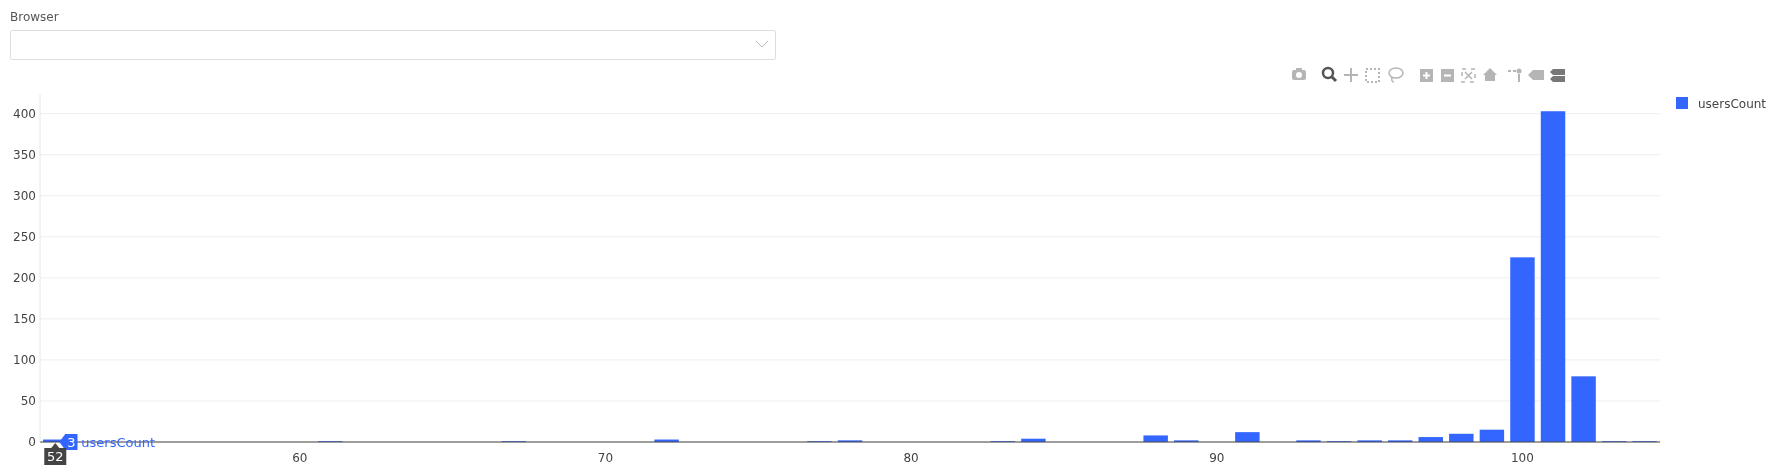 The image size is (1789, 475). Describe the element at coordinates (24, 318) in the screenshot. I see `y-tick-label: 150` at that location.